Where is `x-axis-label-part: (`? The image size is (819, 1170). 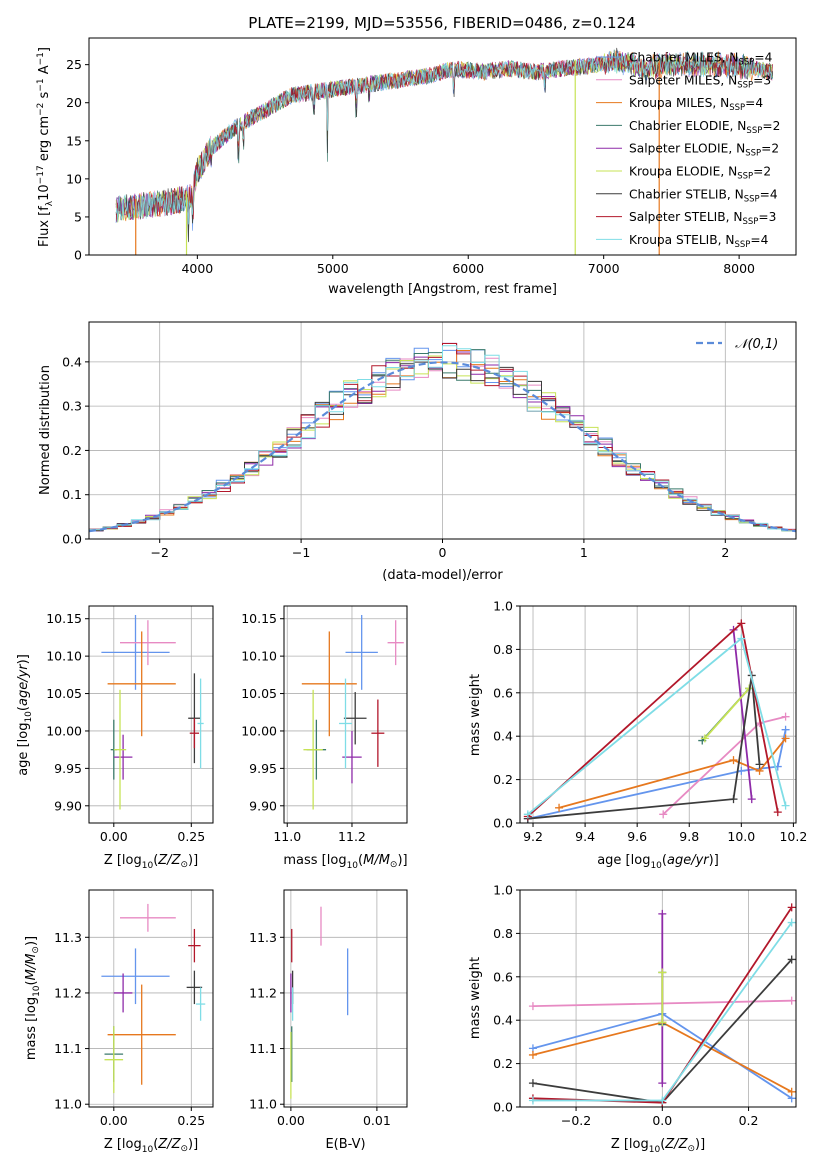
x-axis-label-part: ( is located at coordinates (155, 860).